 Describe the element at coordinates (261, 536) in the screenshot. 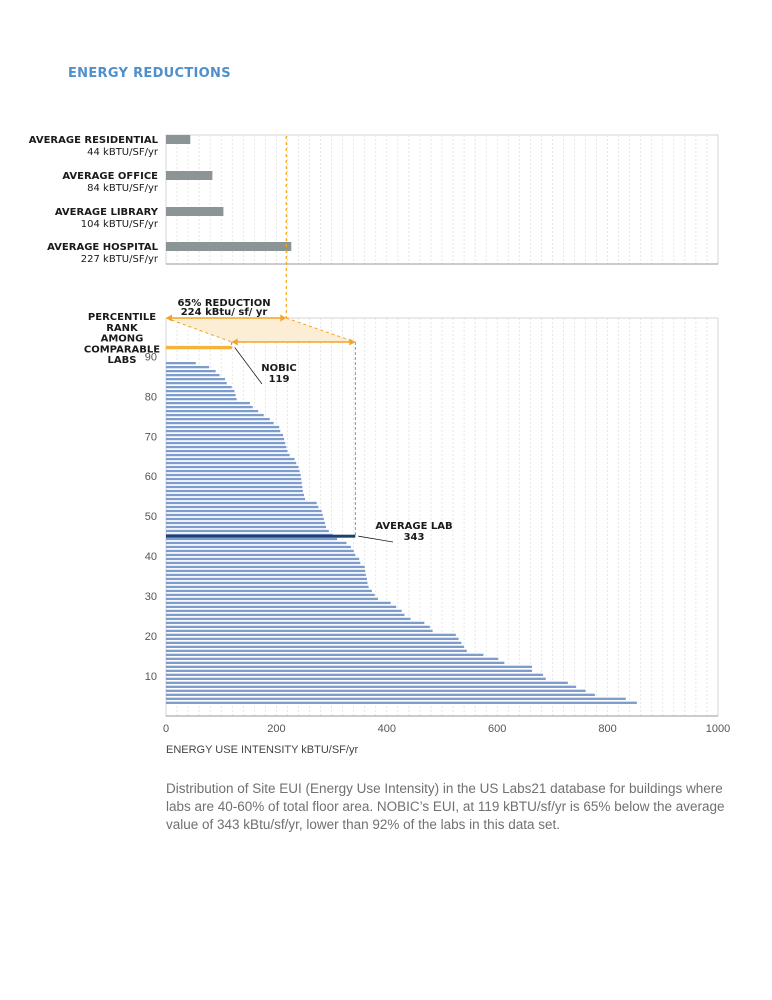

I see `average-lab-bar` at that location.